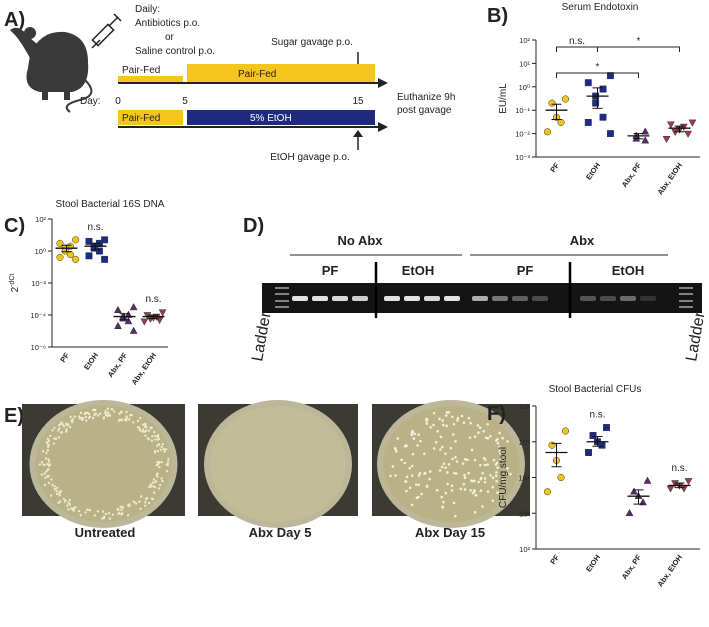 This screenshot has width=709, height=627. I want to click on timeline-text: Pair-Fed, so click(141, 118).